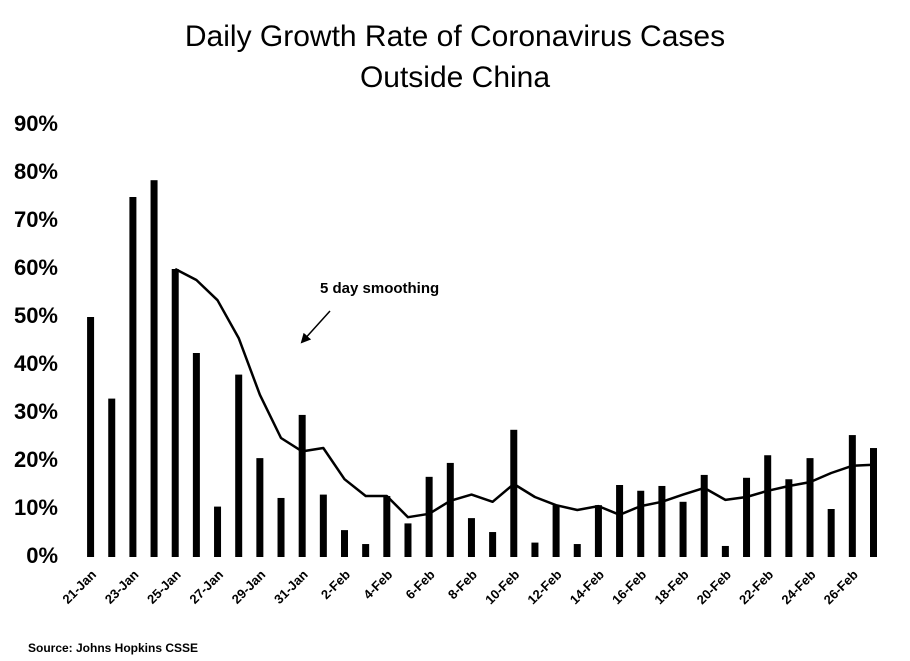 This screenshot has height=661, width=910. What do you see at coordinates (502, 587) in the screenshot?
I see `x-tick-label: 10-Feb` at bounding box center [502, 587].